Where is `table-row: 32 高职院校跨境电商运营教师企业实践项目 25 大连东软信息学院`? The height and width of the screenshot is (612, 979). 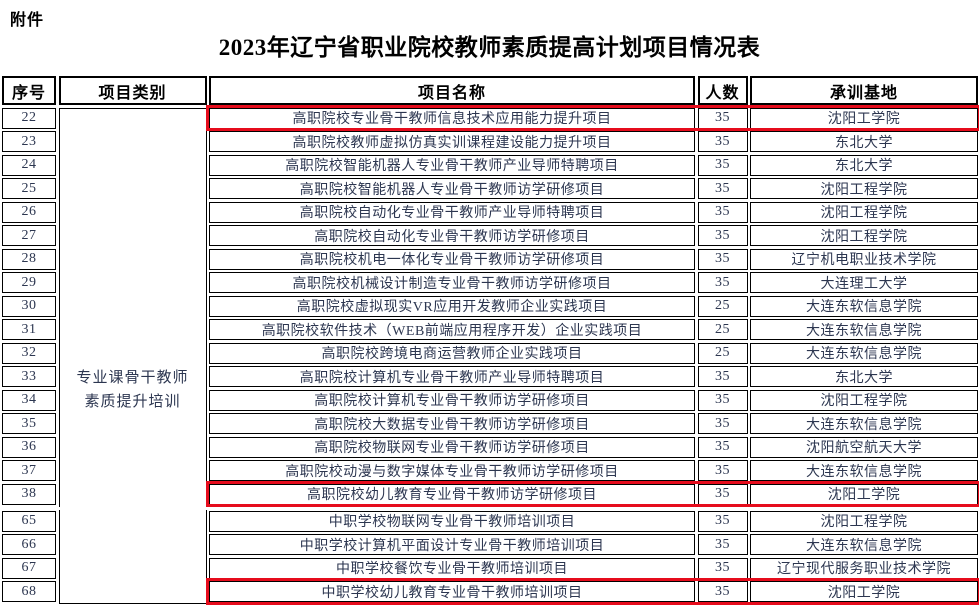
table-row: 32 高职院校跨境电商运营教师企业实践项目 25 大连东软信息学院 is located at coordinates (490, 353).